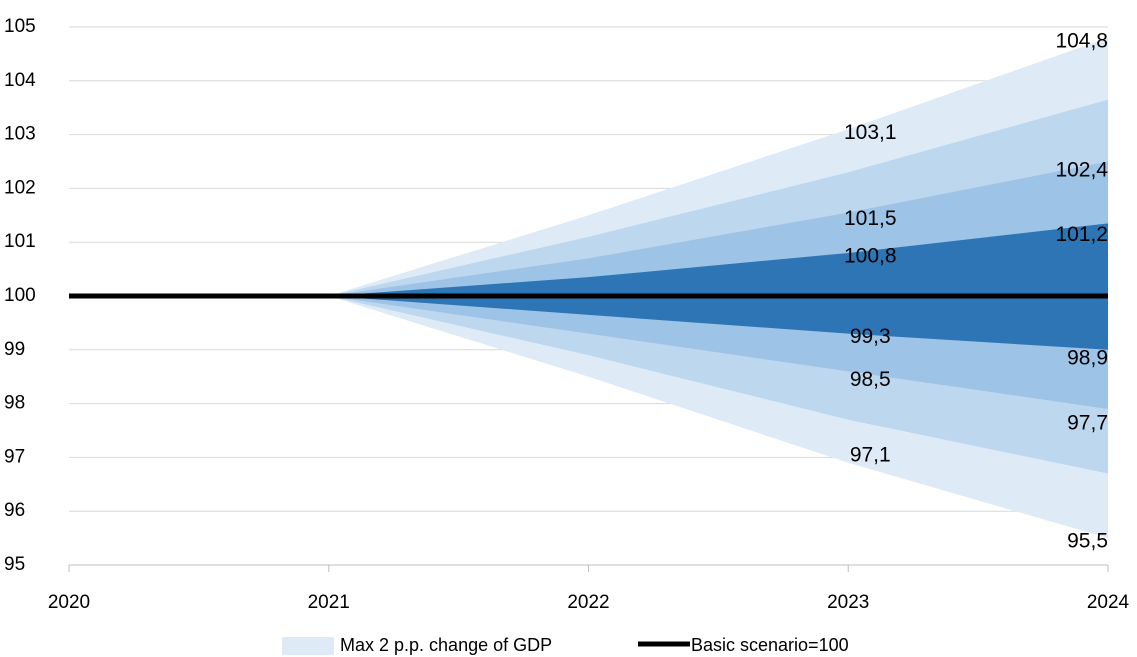  Describe the element at coordinates (14, 564) in the screenshot. I see `y-tick-label: 95` at that location.